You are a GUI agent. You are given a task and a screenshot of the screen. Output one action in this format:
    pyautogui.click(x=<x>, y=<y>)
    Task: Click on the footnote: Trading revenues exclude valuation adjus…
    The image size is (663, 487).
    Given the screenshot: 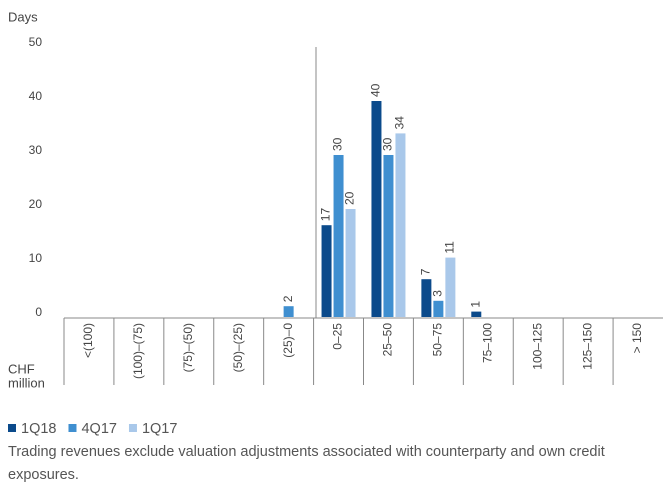 What is the action you would take?
    pyautogui.click(x=306, y=463)
    